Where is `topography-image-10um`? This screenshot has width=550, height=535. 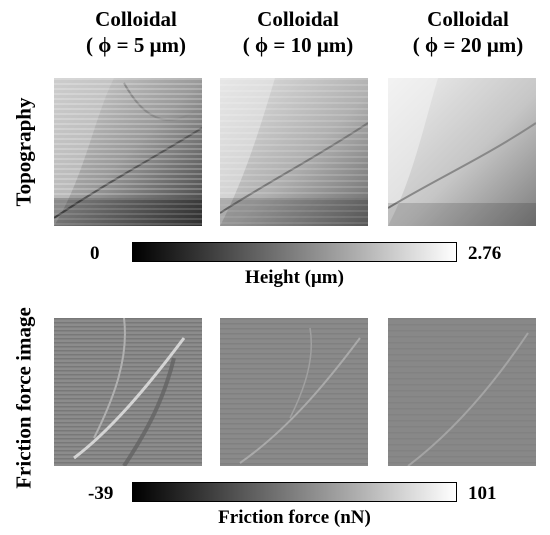
topography-image-10um is located at coordinates (294, 152).